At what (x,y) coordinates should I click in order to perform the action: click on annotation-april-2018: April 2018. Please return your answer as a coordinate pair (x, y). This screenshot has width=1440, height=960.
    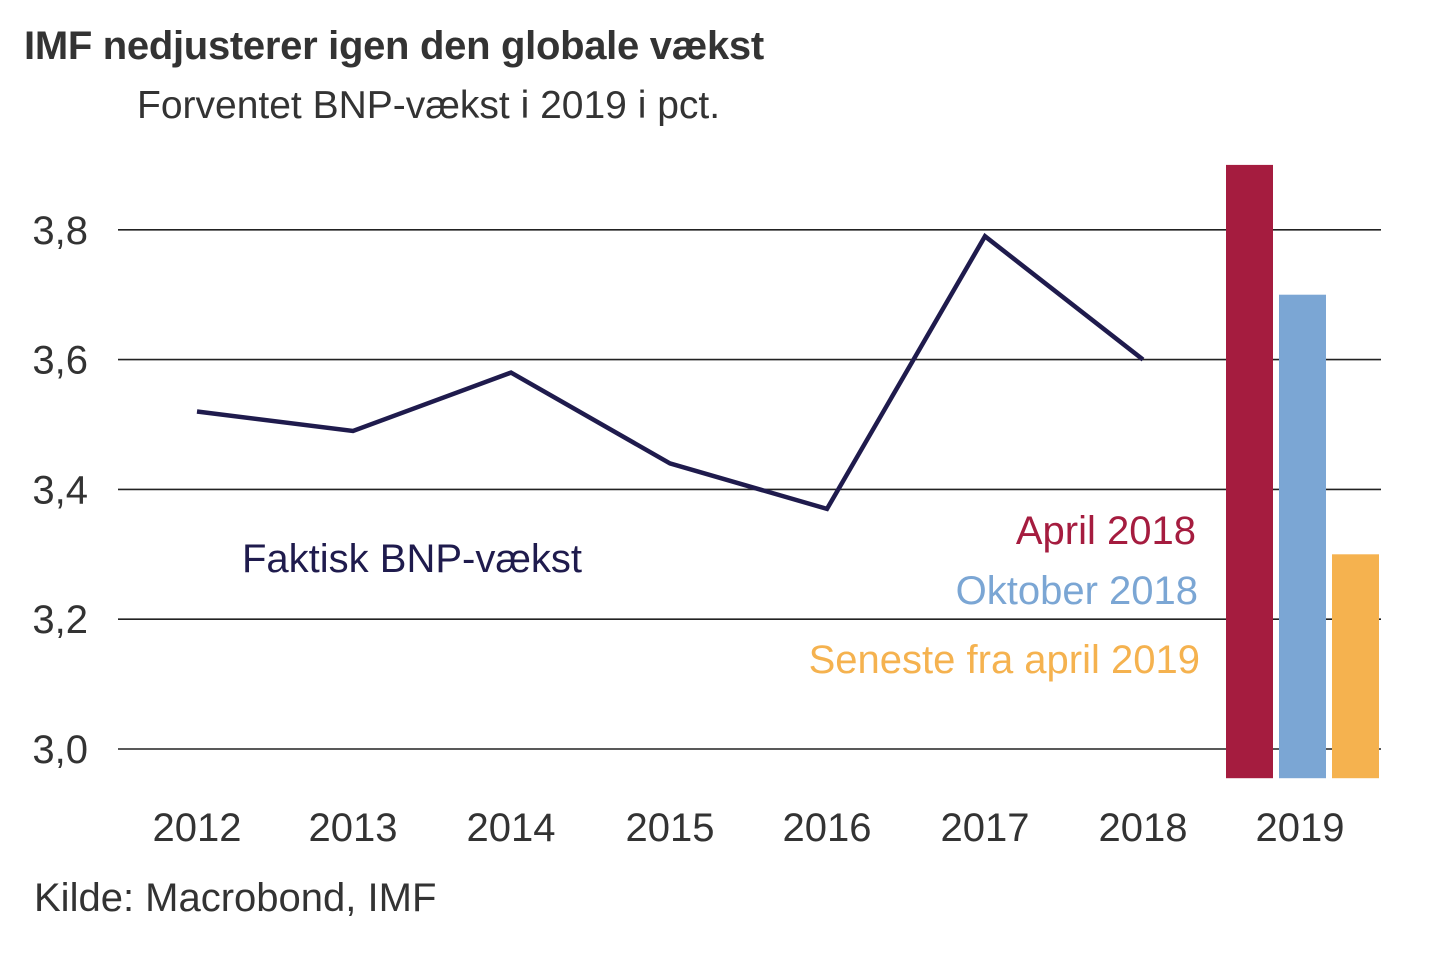
    Looking at the image, I should click on (1106, 531).